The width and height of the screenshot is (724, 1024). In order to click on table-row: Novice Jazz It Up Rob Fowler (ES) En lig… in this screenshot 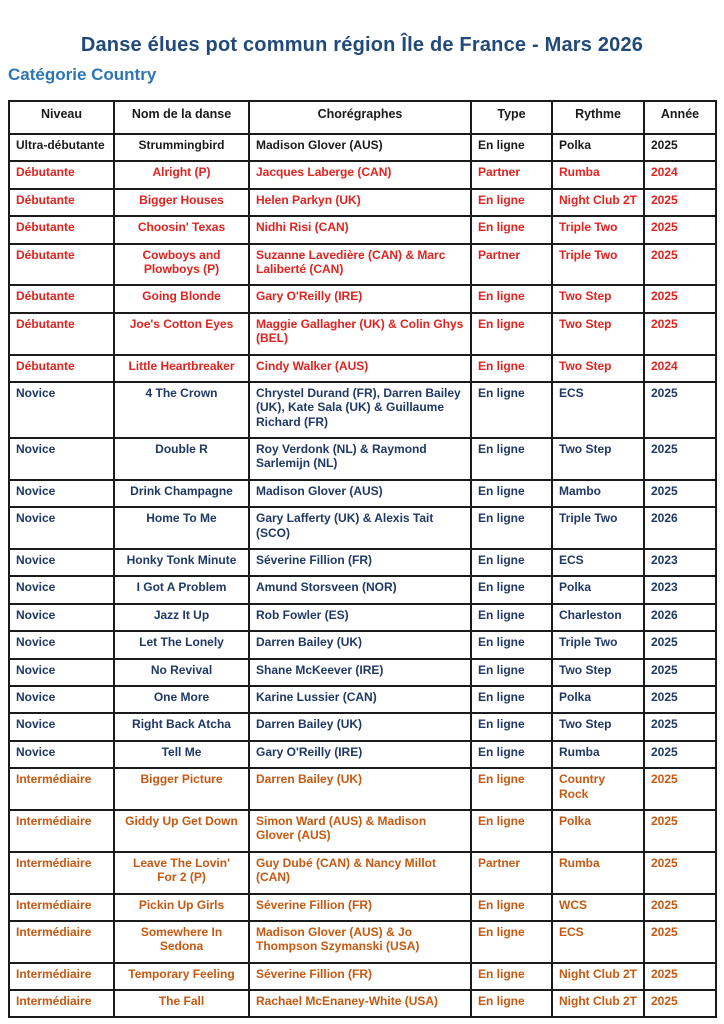, I will do `click(362, 617)`.